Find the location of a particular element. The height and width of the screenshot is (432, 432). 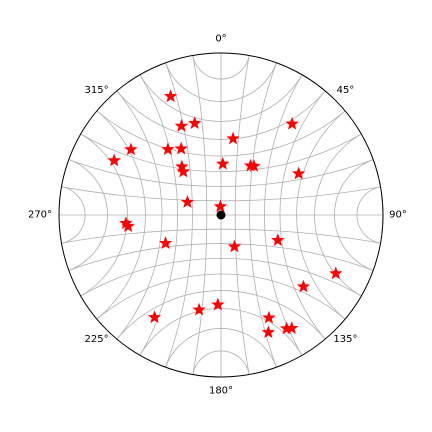

azimuth-label: 0° is located at coordinates (220, 39).